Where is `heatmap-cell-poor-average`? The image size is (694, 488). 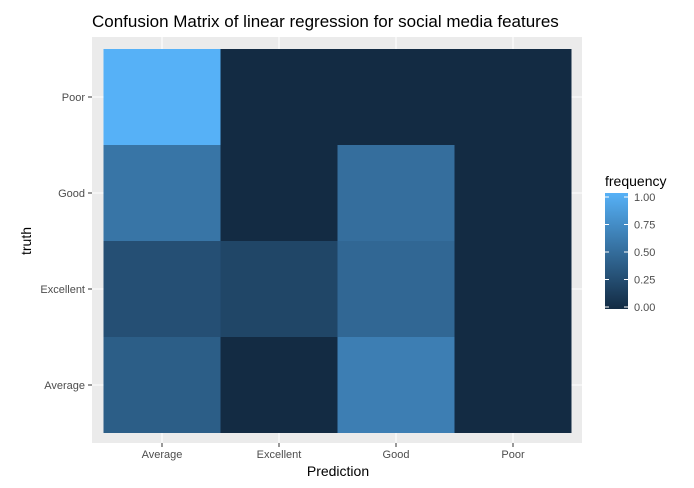 heatmap-cell-poor-average is located at coordinates (513, 385).